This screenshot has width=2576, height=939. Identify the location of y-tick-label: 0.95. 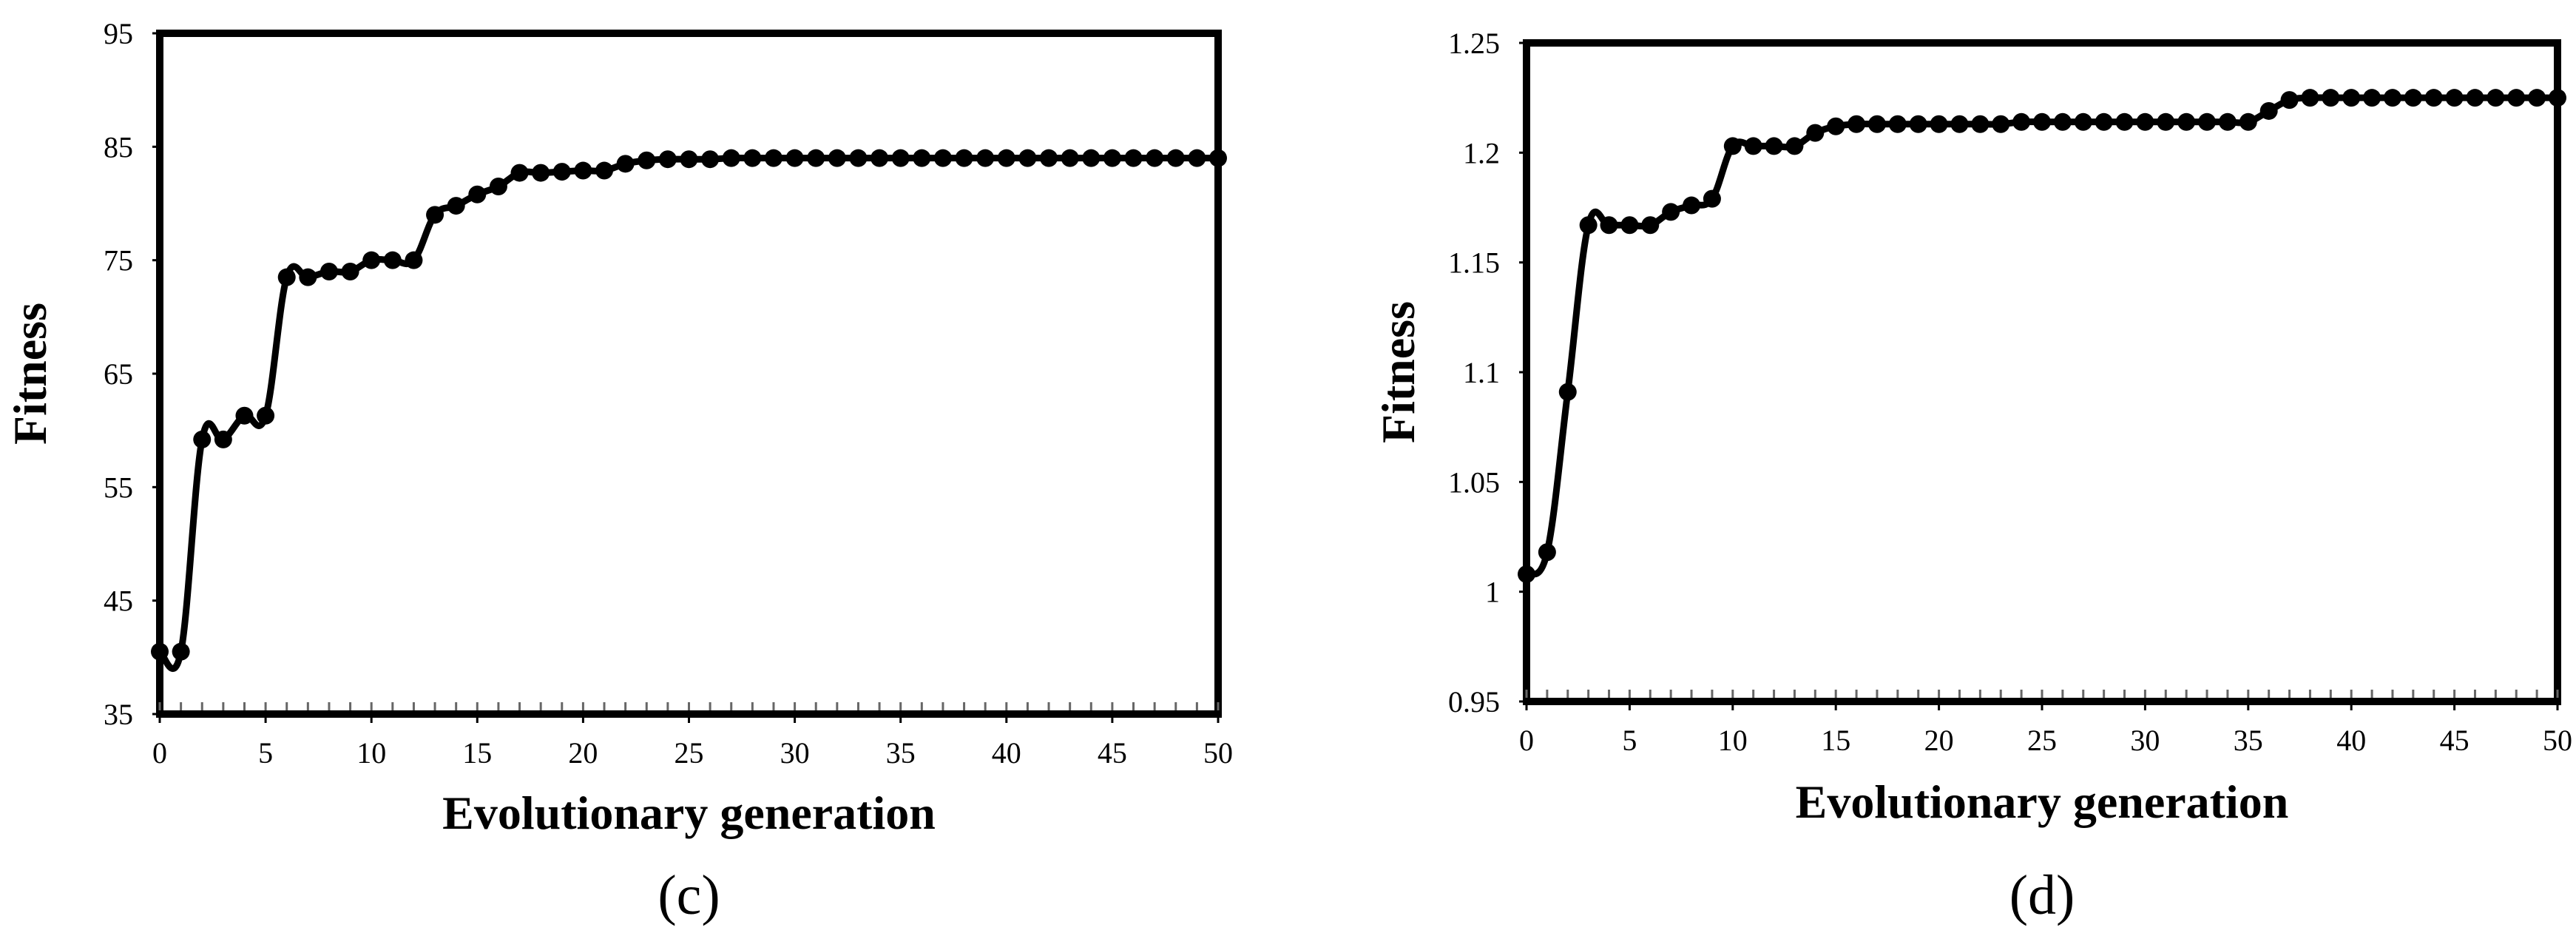
(1474, 701).